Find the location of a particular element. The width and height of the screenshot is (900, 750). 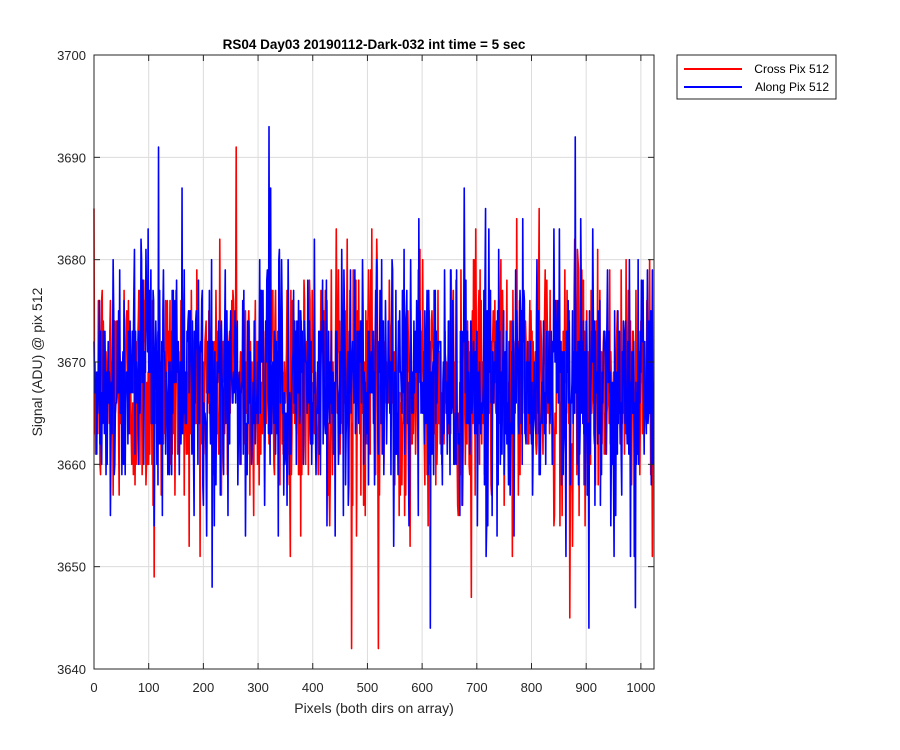

x-tick-label: 500 is located at coordinates (368, 687).